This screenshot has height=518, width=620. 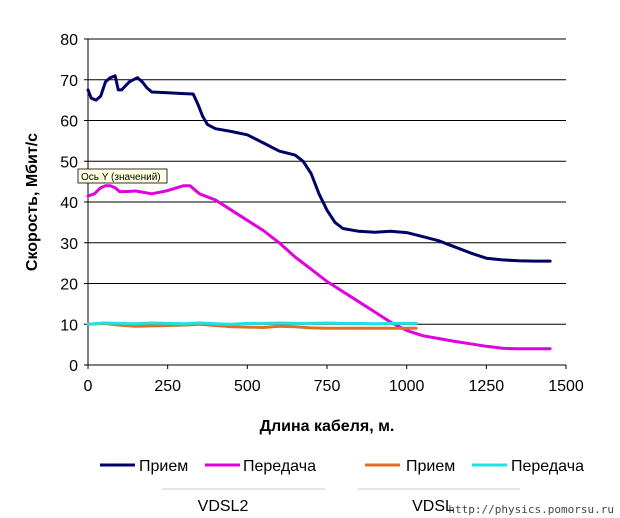 I want to click on legend-group-label-1: VDSL, so click(x=433, y=506).